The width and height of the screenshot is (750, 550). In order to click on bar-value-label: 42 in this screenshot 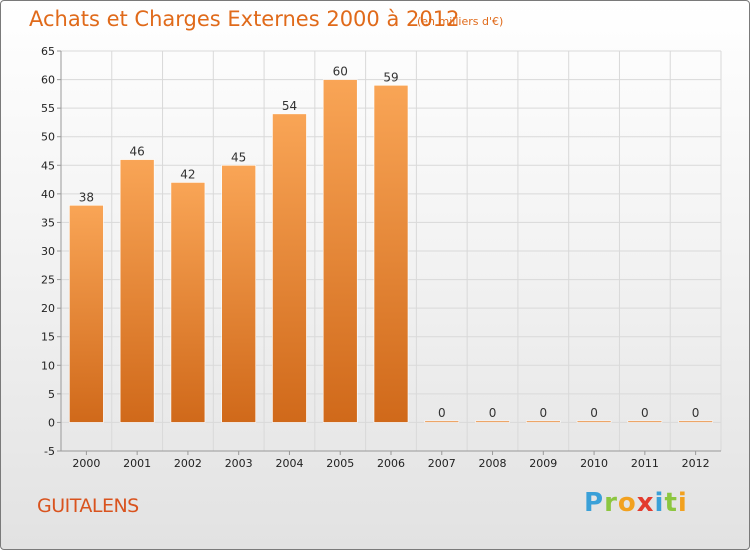, I will do `click(187, 174)`.